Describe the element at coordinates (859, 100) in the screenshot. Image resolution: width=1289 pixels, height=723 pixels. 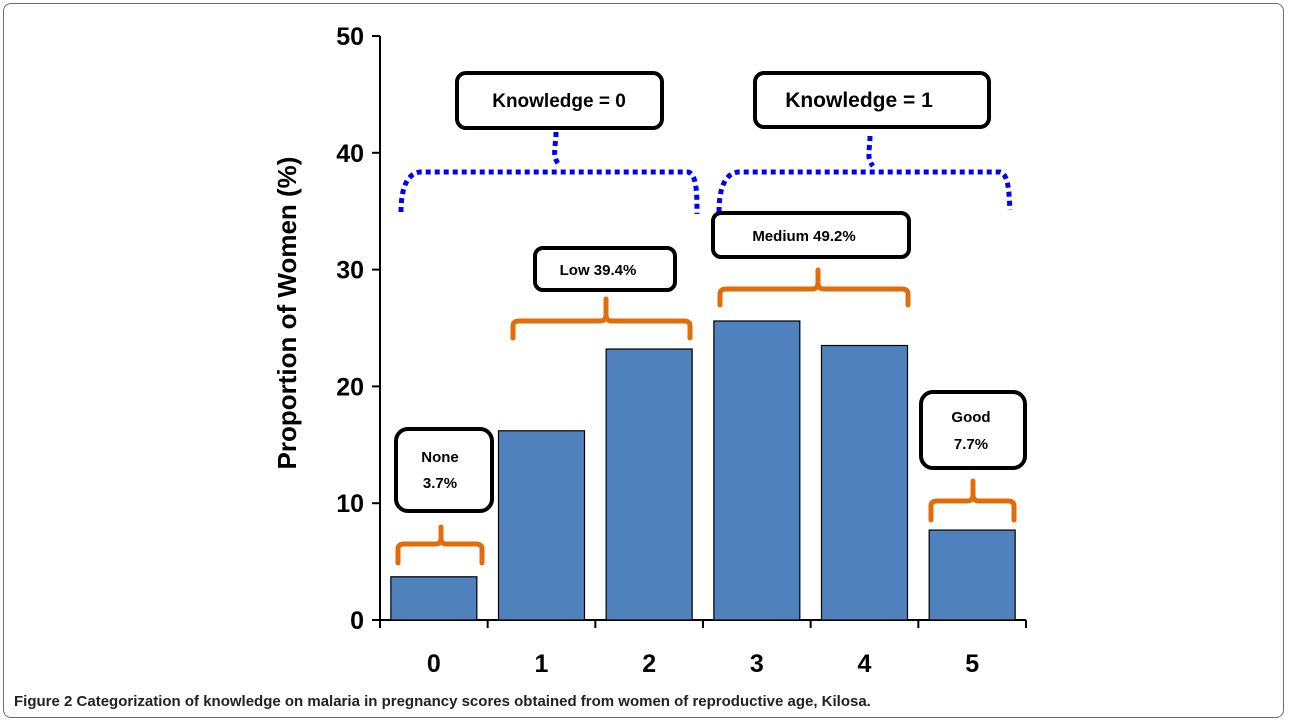
I see `svg-text: Knowledge = 1` at that location.